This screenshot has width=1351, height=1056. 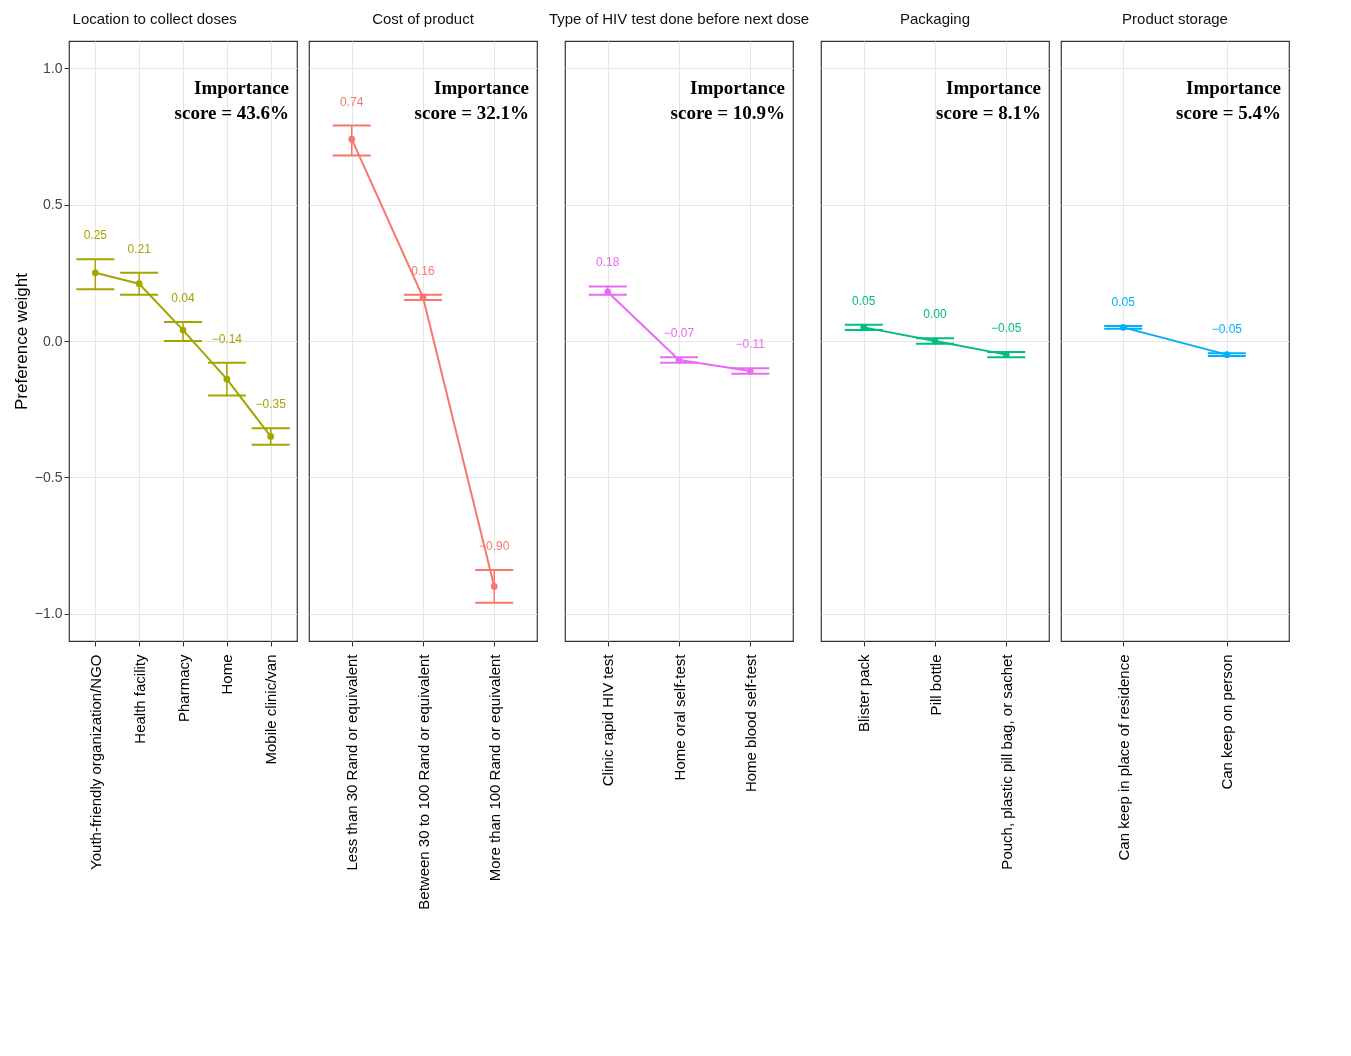 What do you see at coordinates (1006, 761) in the screenshot?
I see `x-tick-label: Pouch, plastic pill bag, or sachet` at bounding box center [1006, 761].